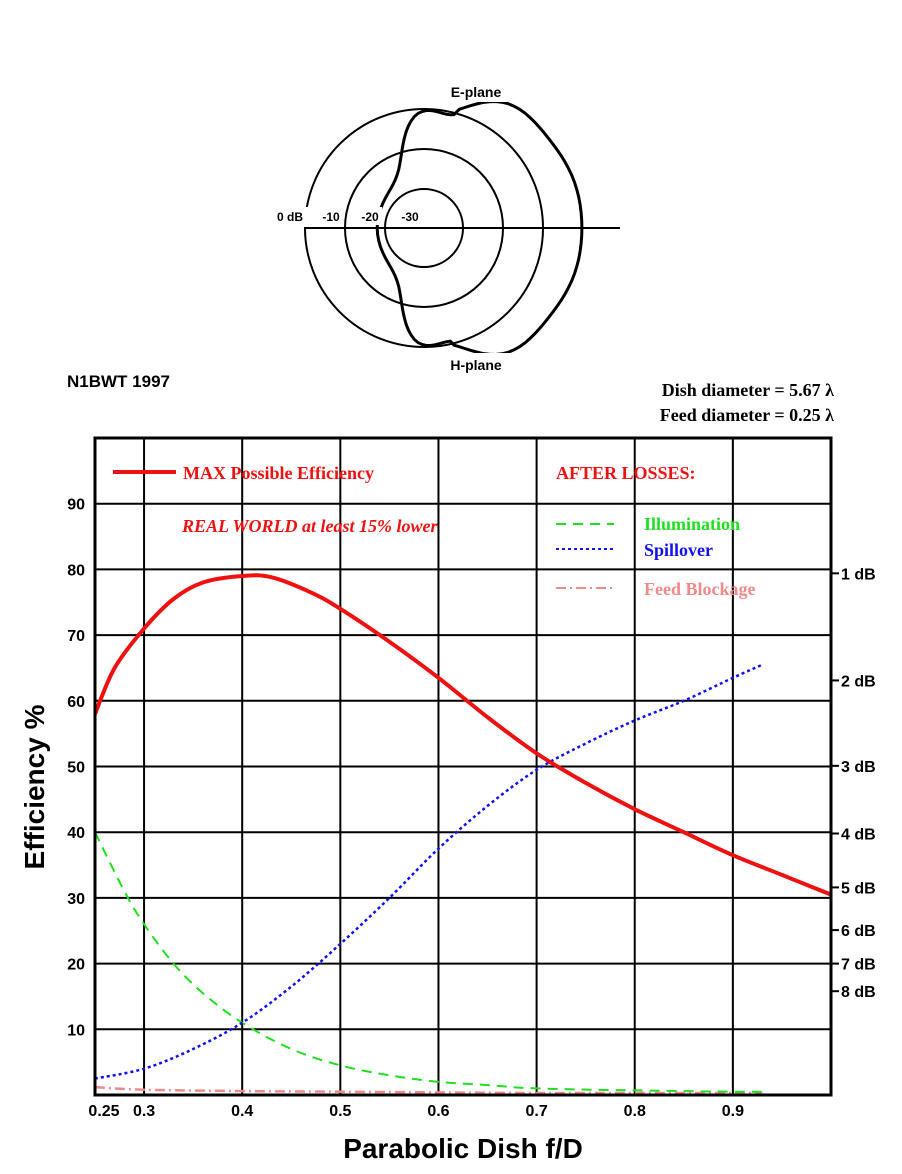 The image size is (902, 1174). What do you see at coordinates (692, 524) in the screenshot?
I see `legend-label-illumination: Illumination` at bounding box center [692, 524].